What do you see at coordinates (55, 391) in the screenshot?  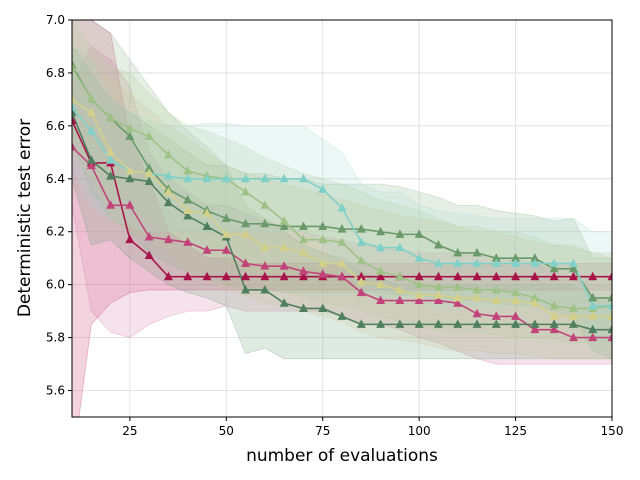 I see `y-tick-label: 5.6` at bounding box center [55, 391].